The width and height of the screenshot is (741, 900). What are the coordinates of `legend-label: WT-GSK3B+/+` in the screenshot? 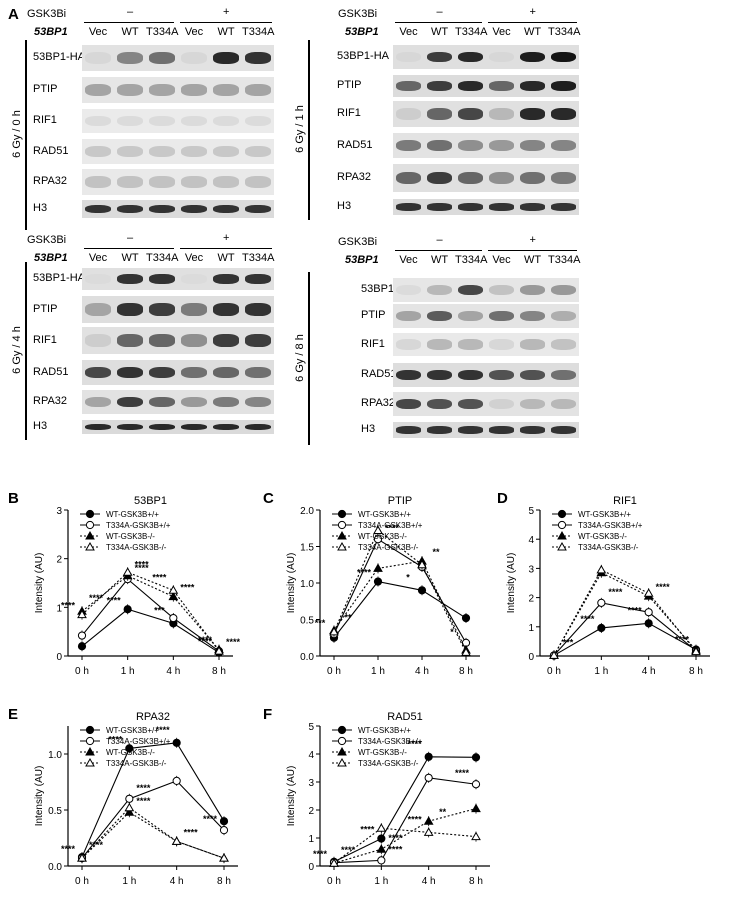 It's located at (132, 514).